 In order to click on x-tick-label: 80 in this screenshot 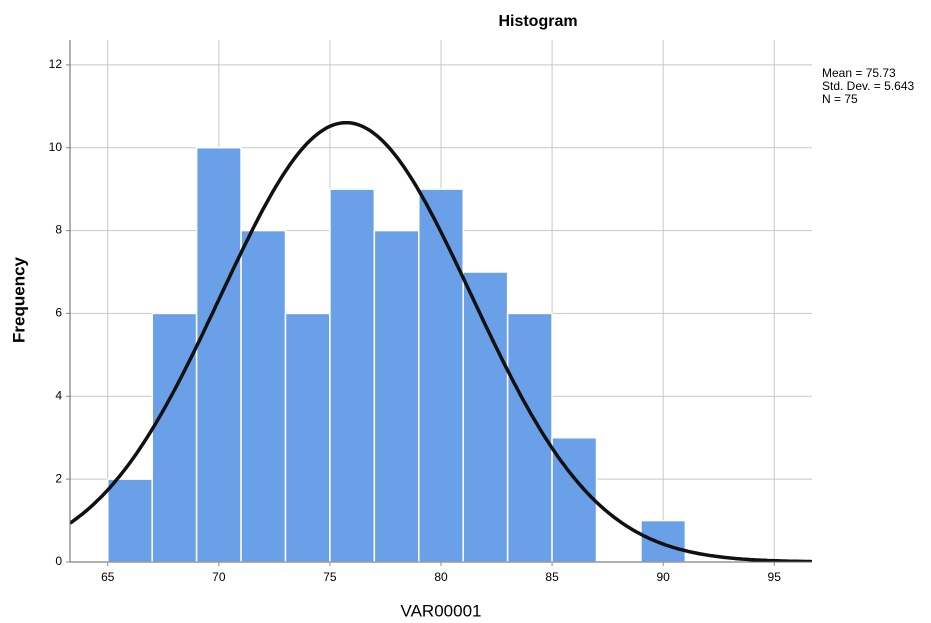, I will do `click(441, 577)`.